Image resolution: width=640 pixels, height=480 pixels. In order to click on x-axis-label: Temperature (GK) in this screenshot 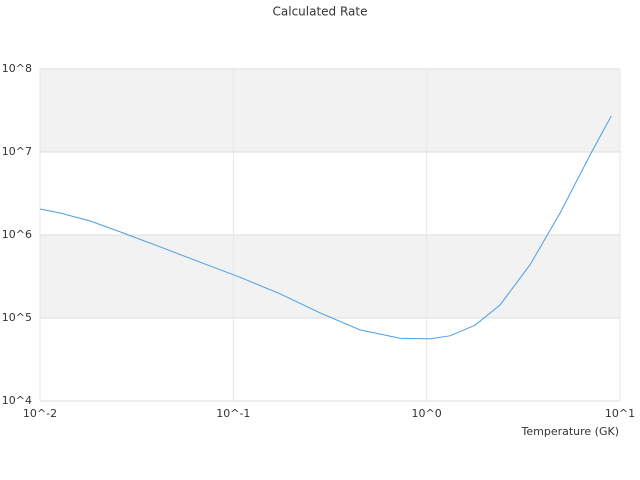, I will do `click(570, 431)`.